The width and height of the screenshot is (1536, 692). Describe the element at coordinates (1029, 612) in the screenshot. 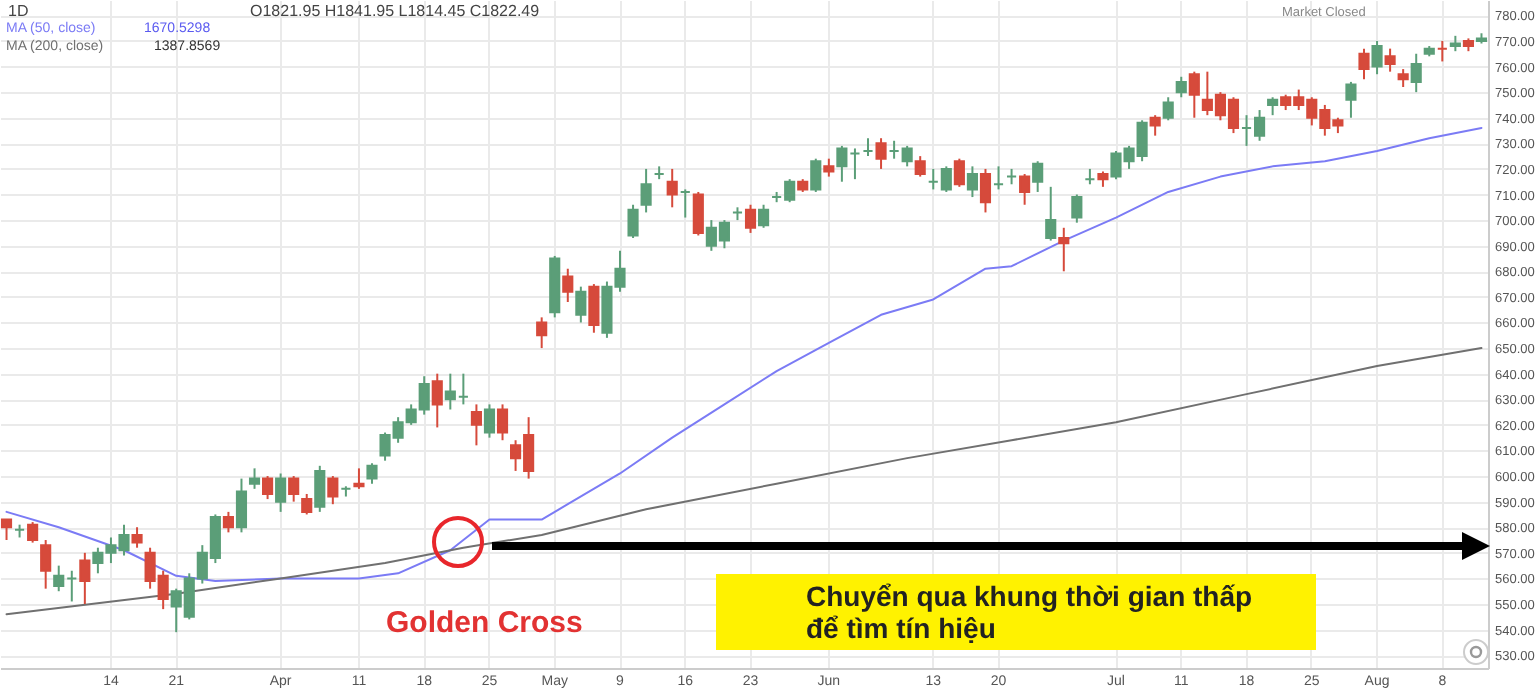

I see `annotation: Chuyển qua khung thời gian thấp để tìm tín hiệu` at that location.